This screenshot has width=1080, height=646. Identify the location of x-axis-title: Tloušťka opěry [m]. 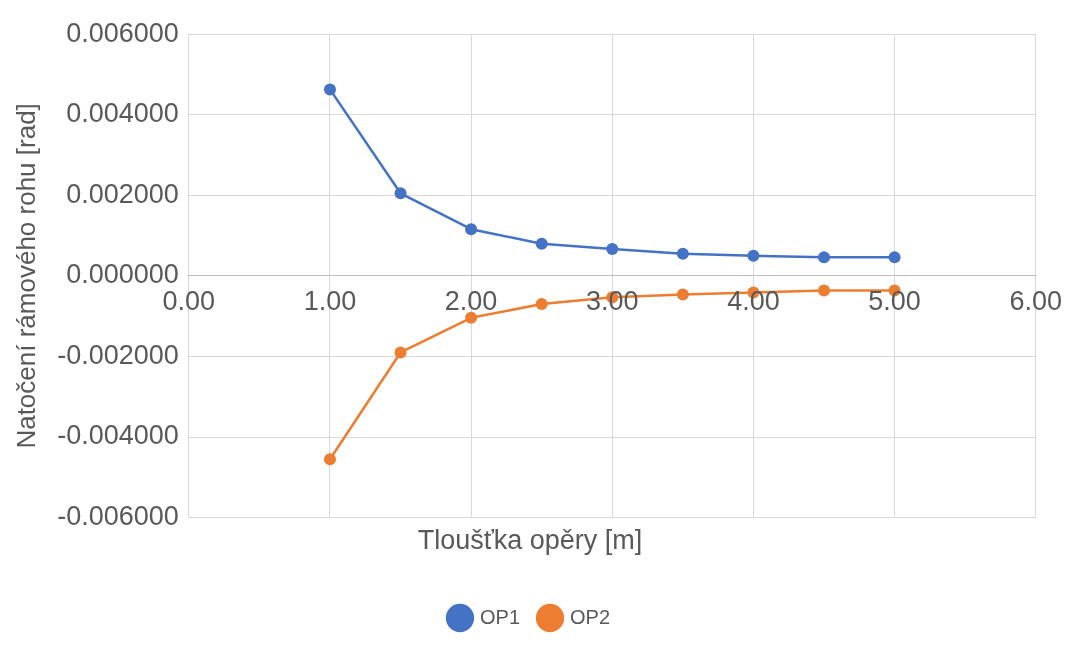
(530, 540).